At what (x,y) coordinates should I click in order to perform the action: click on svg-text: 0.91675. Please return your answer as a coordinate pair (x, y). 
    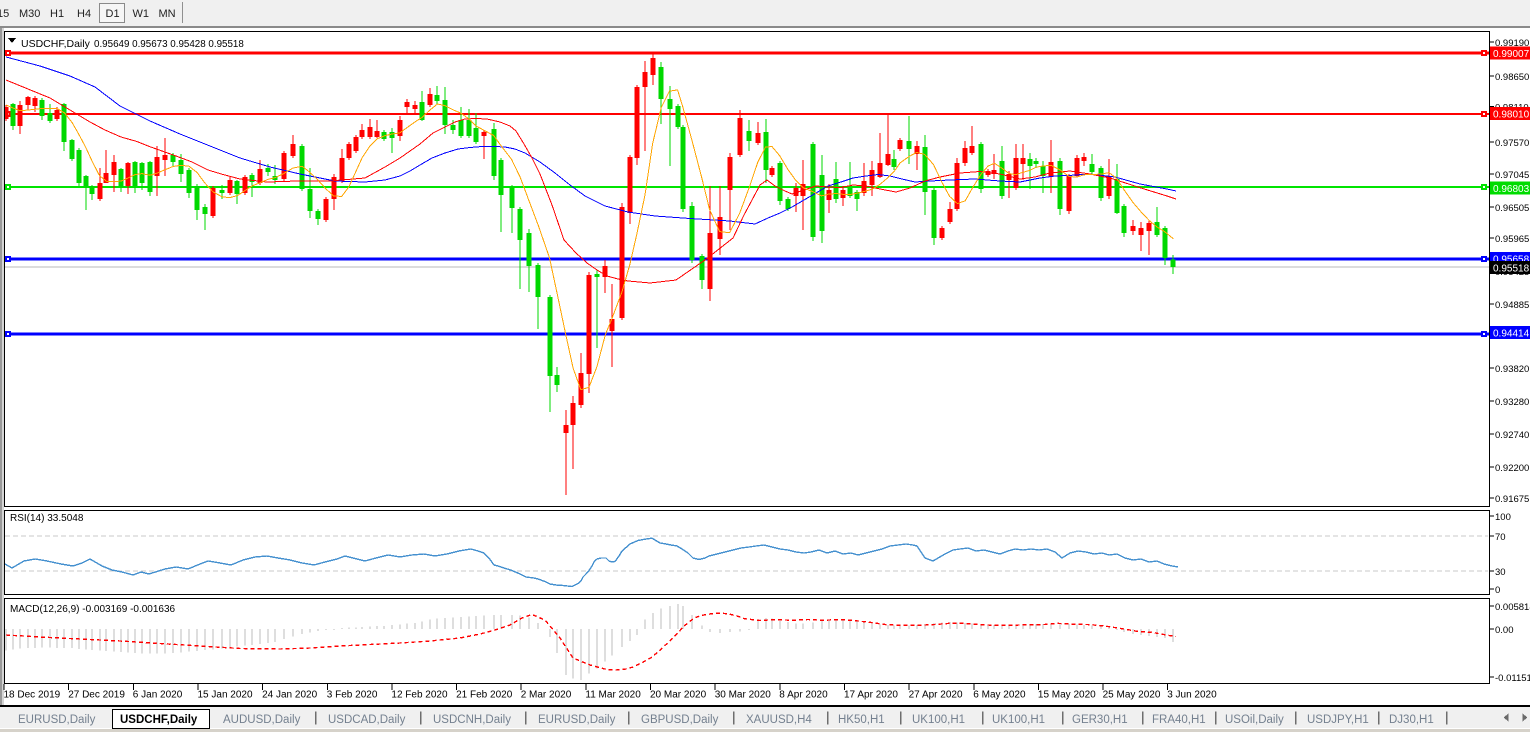
    Looking at the image, I should click on (1512, 499).